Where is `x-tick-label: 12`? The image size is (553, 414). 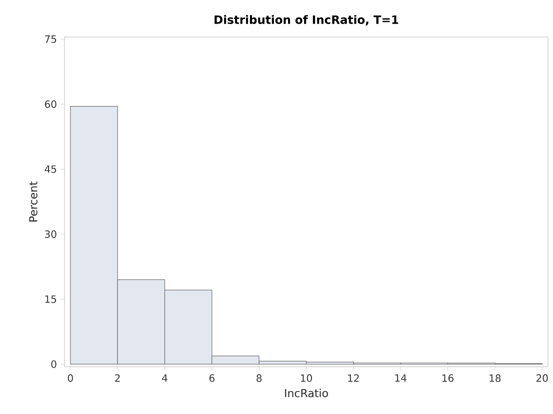
x-tick-label: 12 is located at coordinates (353, 378).